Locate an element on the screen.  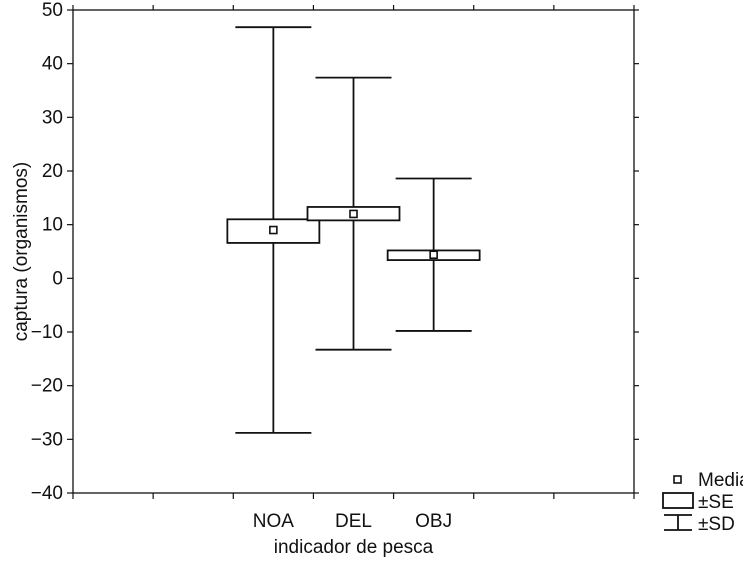
legend-item-se: ±SE is located at coordinates (698, 502).